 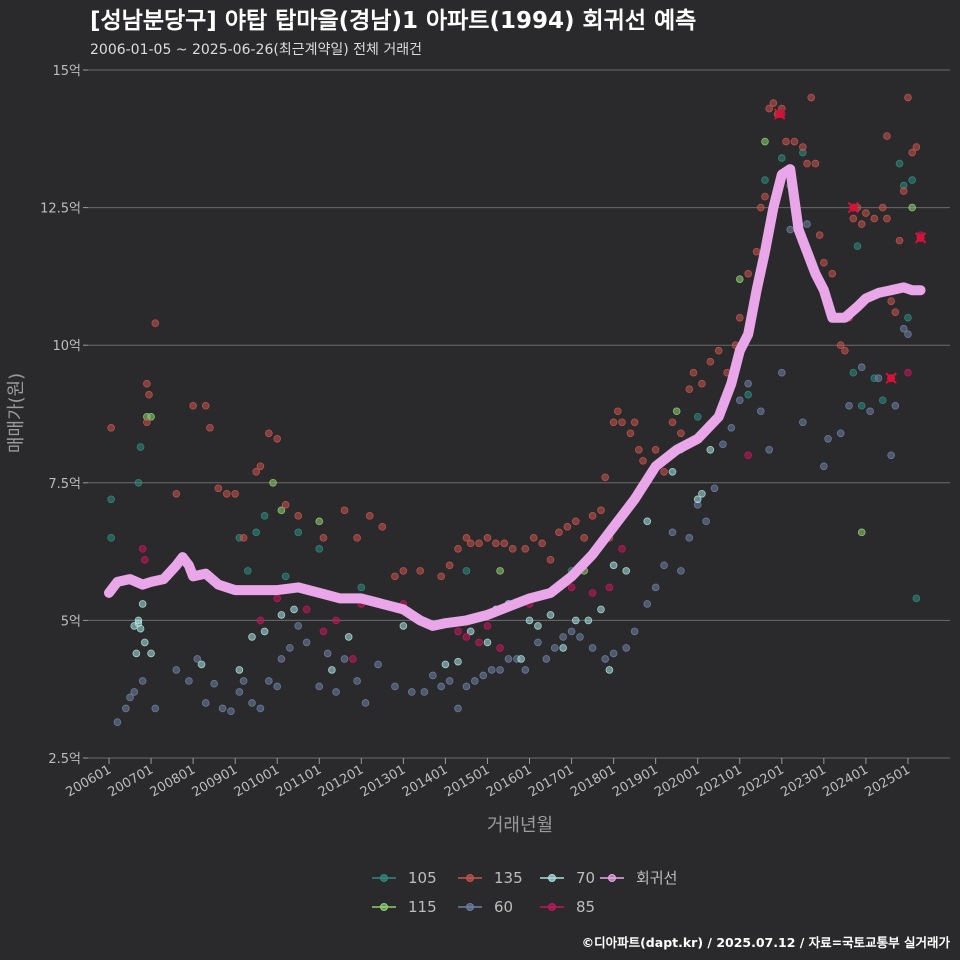 What do you see at coordinates (299, 781) in the screenshot?
I see `x-tick-label: 201101` at bounding box center [299, 781].